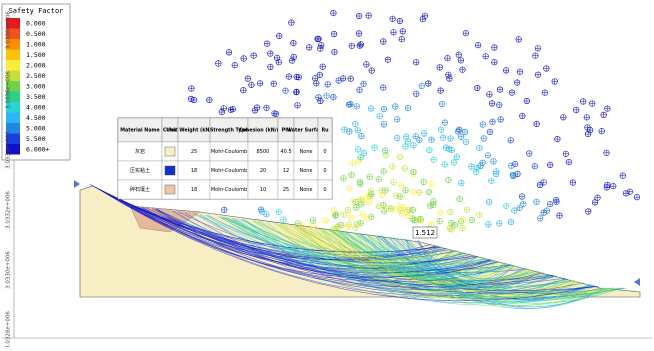  I want to click on cell-text: 18, so click(194, 190).